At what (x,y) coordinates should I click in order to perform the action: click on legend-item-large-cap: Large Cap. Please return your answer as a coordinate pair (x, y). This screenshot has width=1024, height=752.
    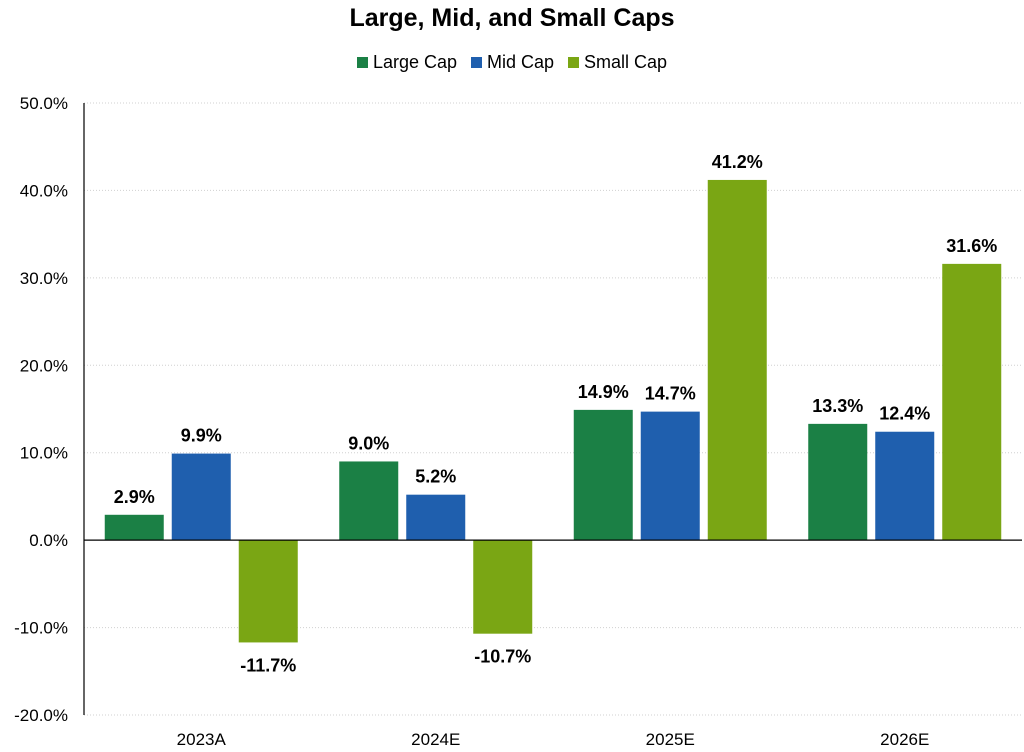
    Looking at the image, I should click on (406, 62).